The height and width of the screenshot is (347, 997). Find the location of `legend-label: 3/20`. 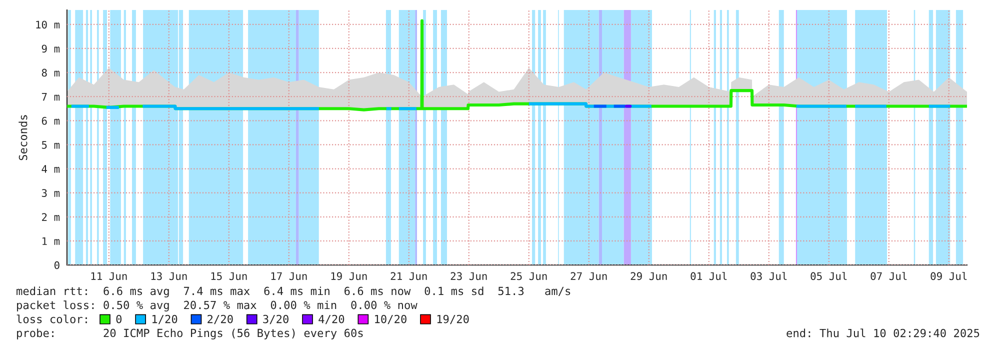

legend-label: 3/20 is located at coordinates (275, 319).